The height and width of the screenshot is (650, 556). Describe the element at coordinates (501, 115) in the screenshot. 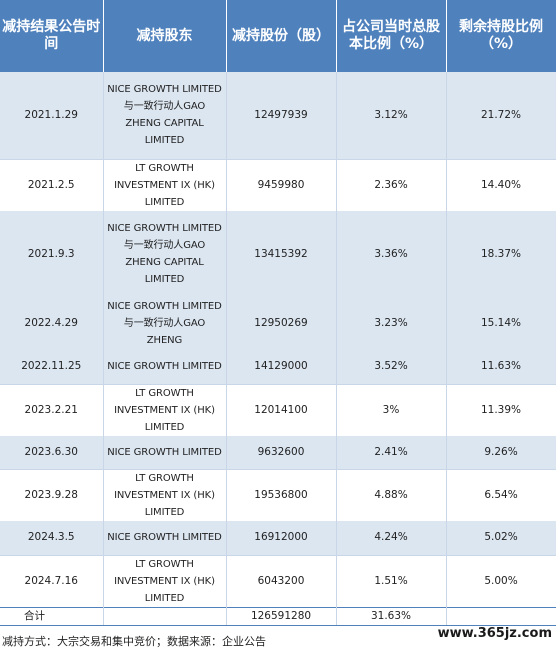

I see `remaining-cell: 21.72%` at that location.